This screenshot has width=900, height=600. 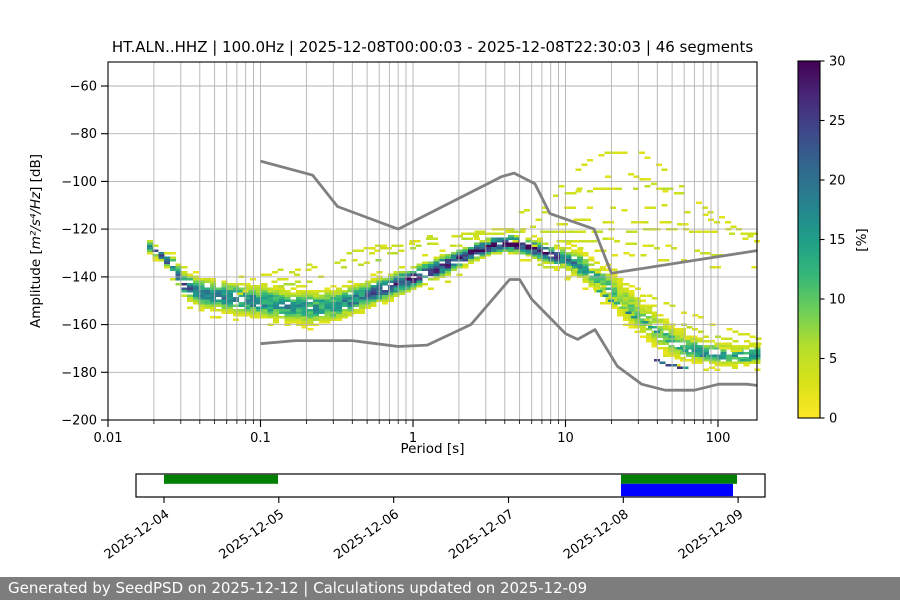 What do you see at coordinates (837, 300) in the screenshot?
I see `colorbar-tick-label: 10` at bounding box center [837, 300].